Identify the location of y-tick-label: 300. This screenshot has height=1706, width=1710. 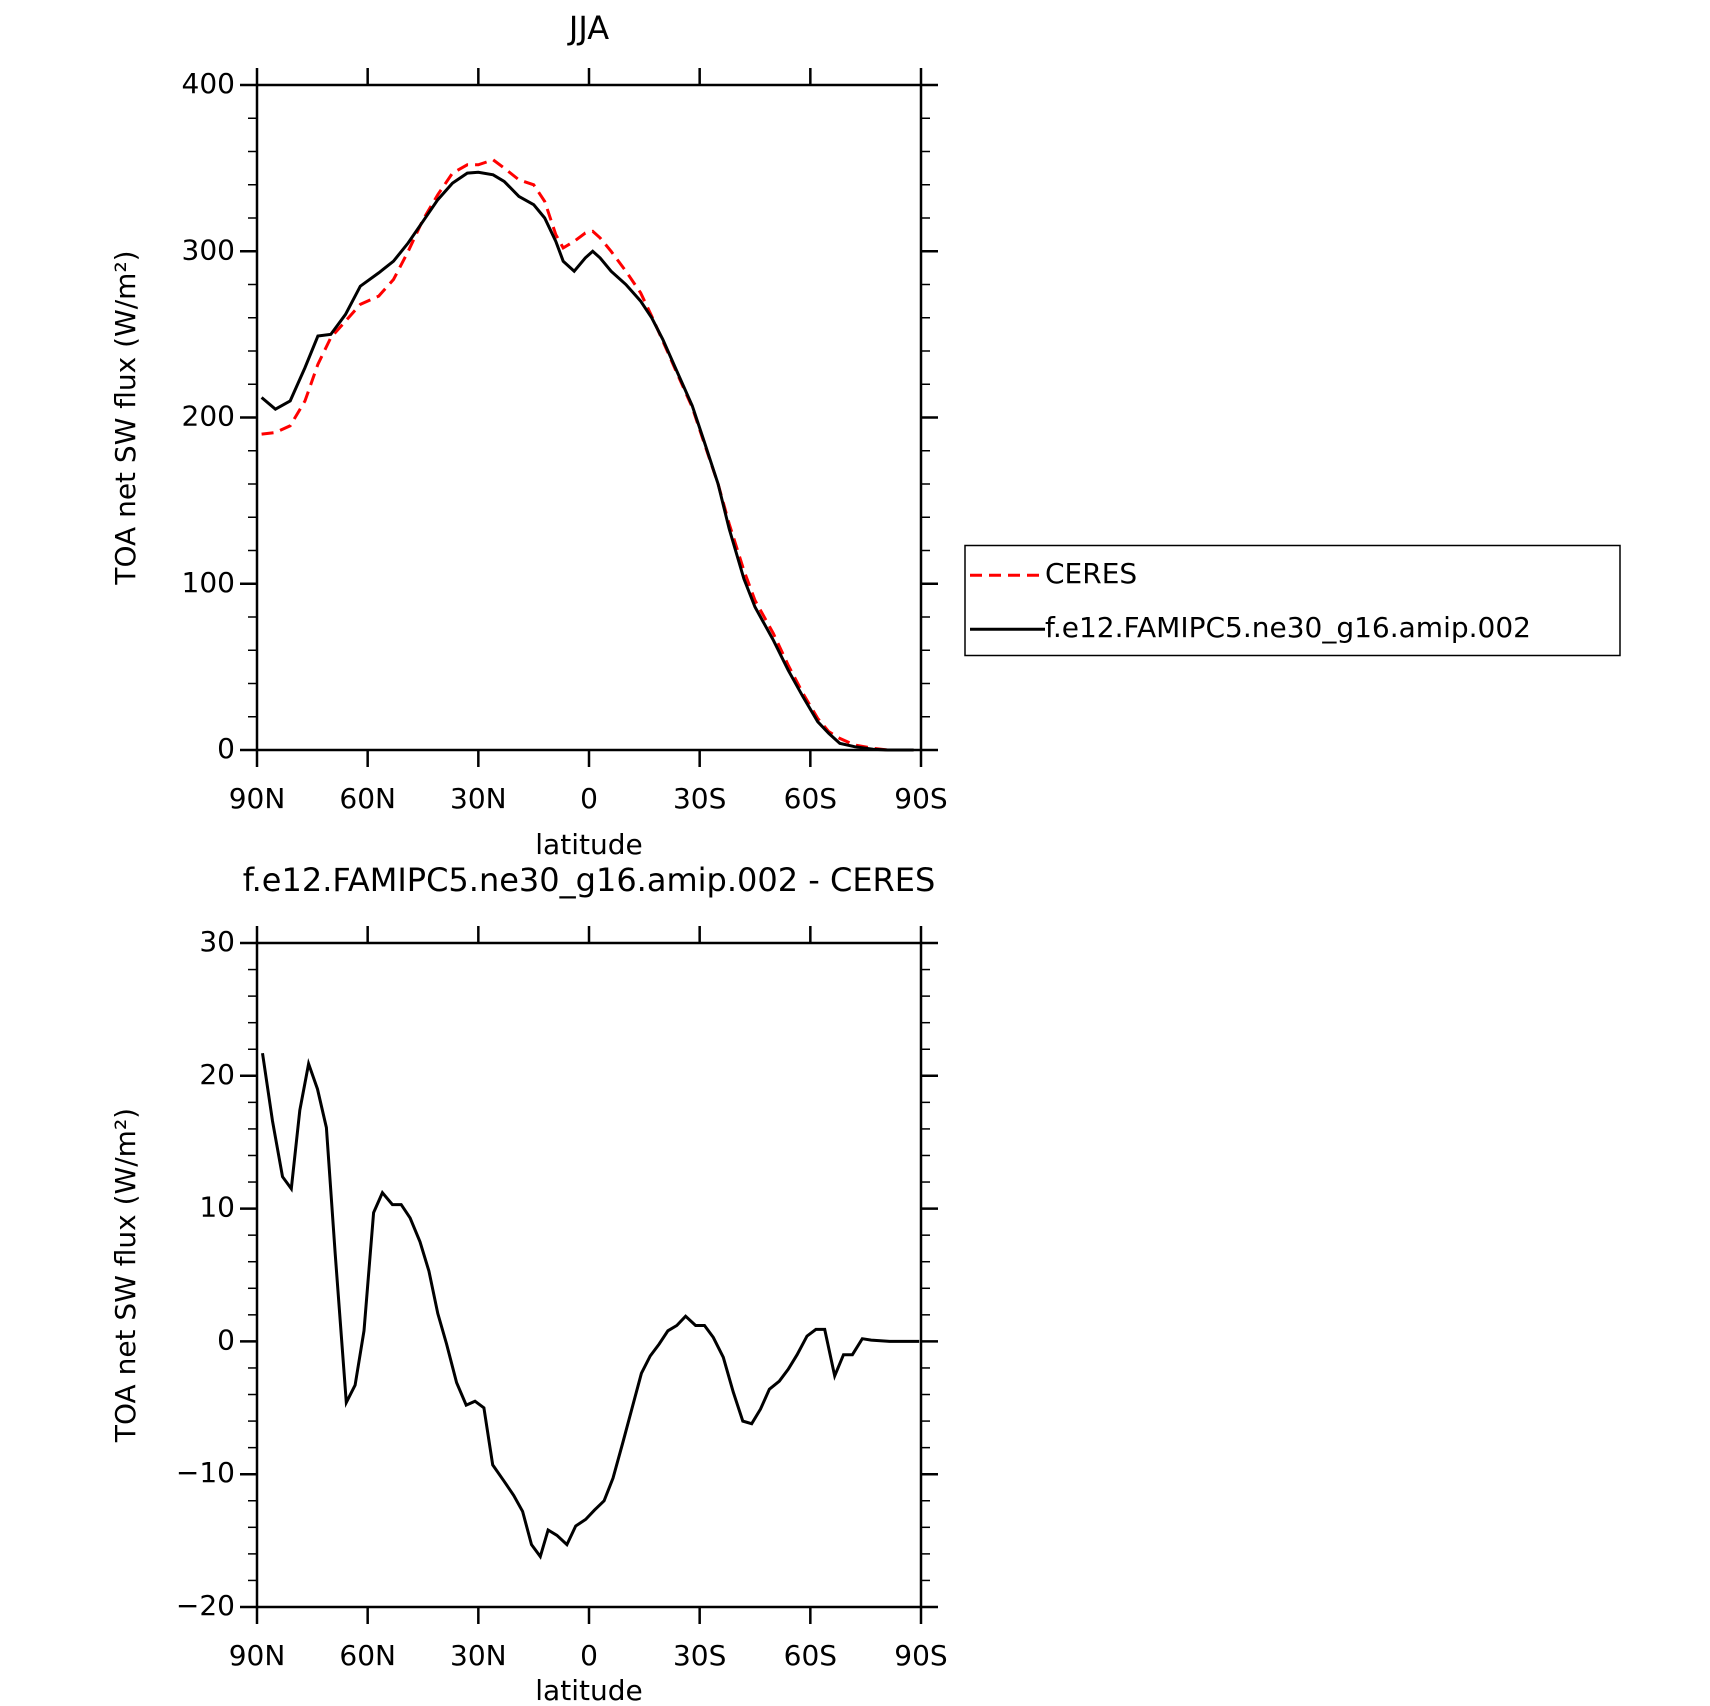
(208, 249).